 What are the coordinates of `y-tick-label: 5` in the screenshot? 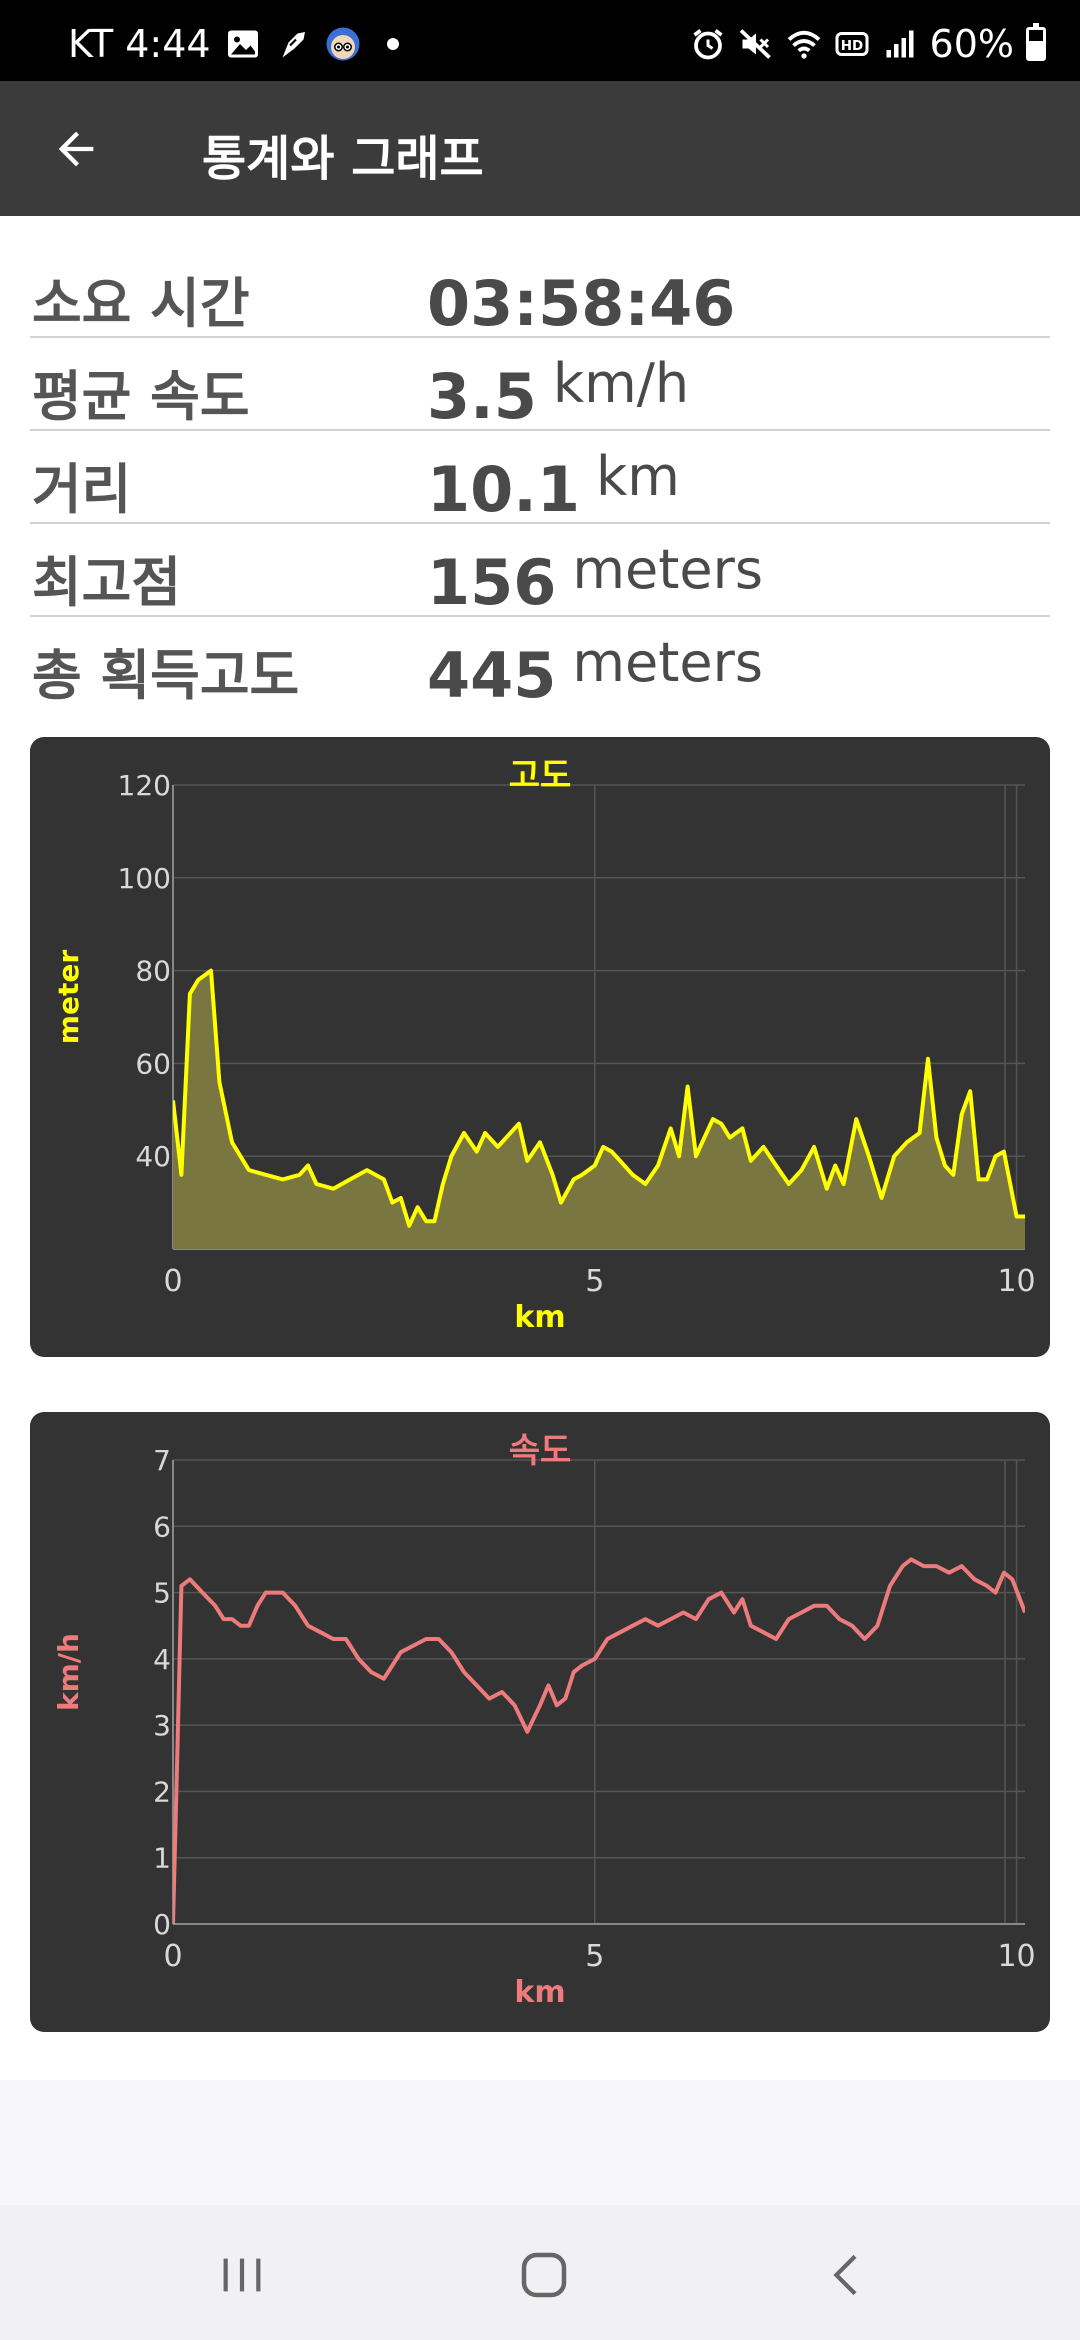 It's located at (162, 1593).